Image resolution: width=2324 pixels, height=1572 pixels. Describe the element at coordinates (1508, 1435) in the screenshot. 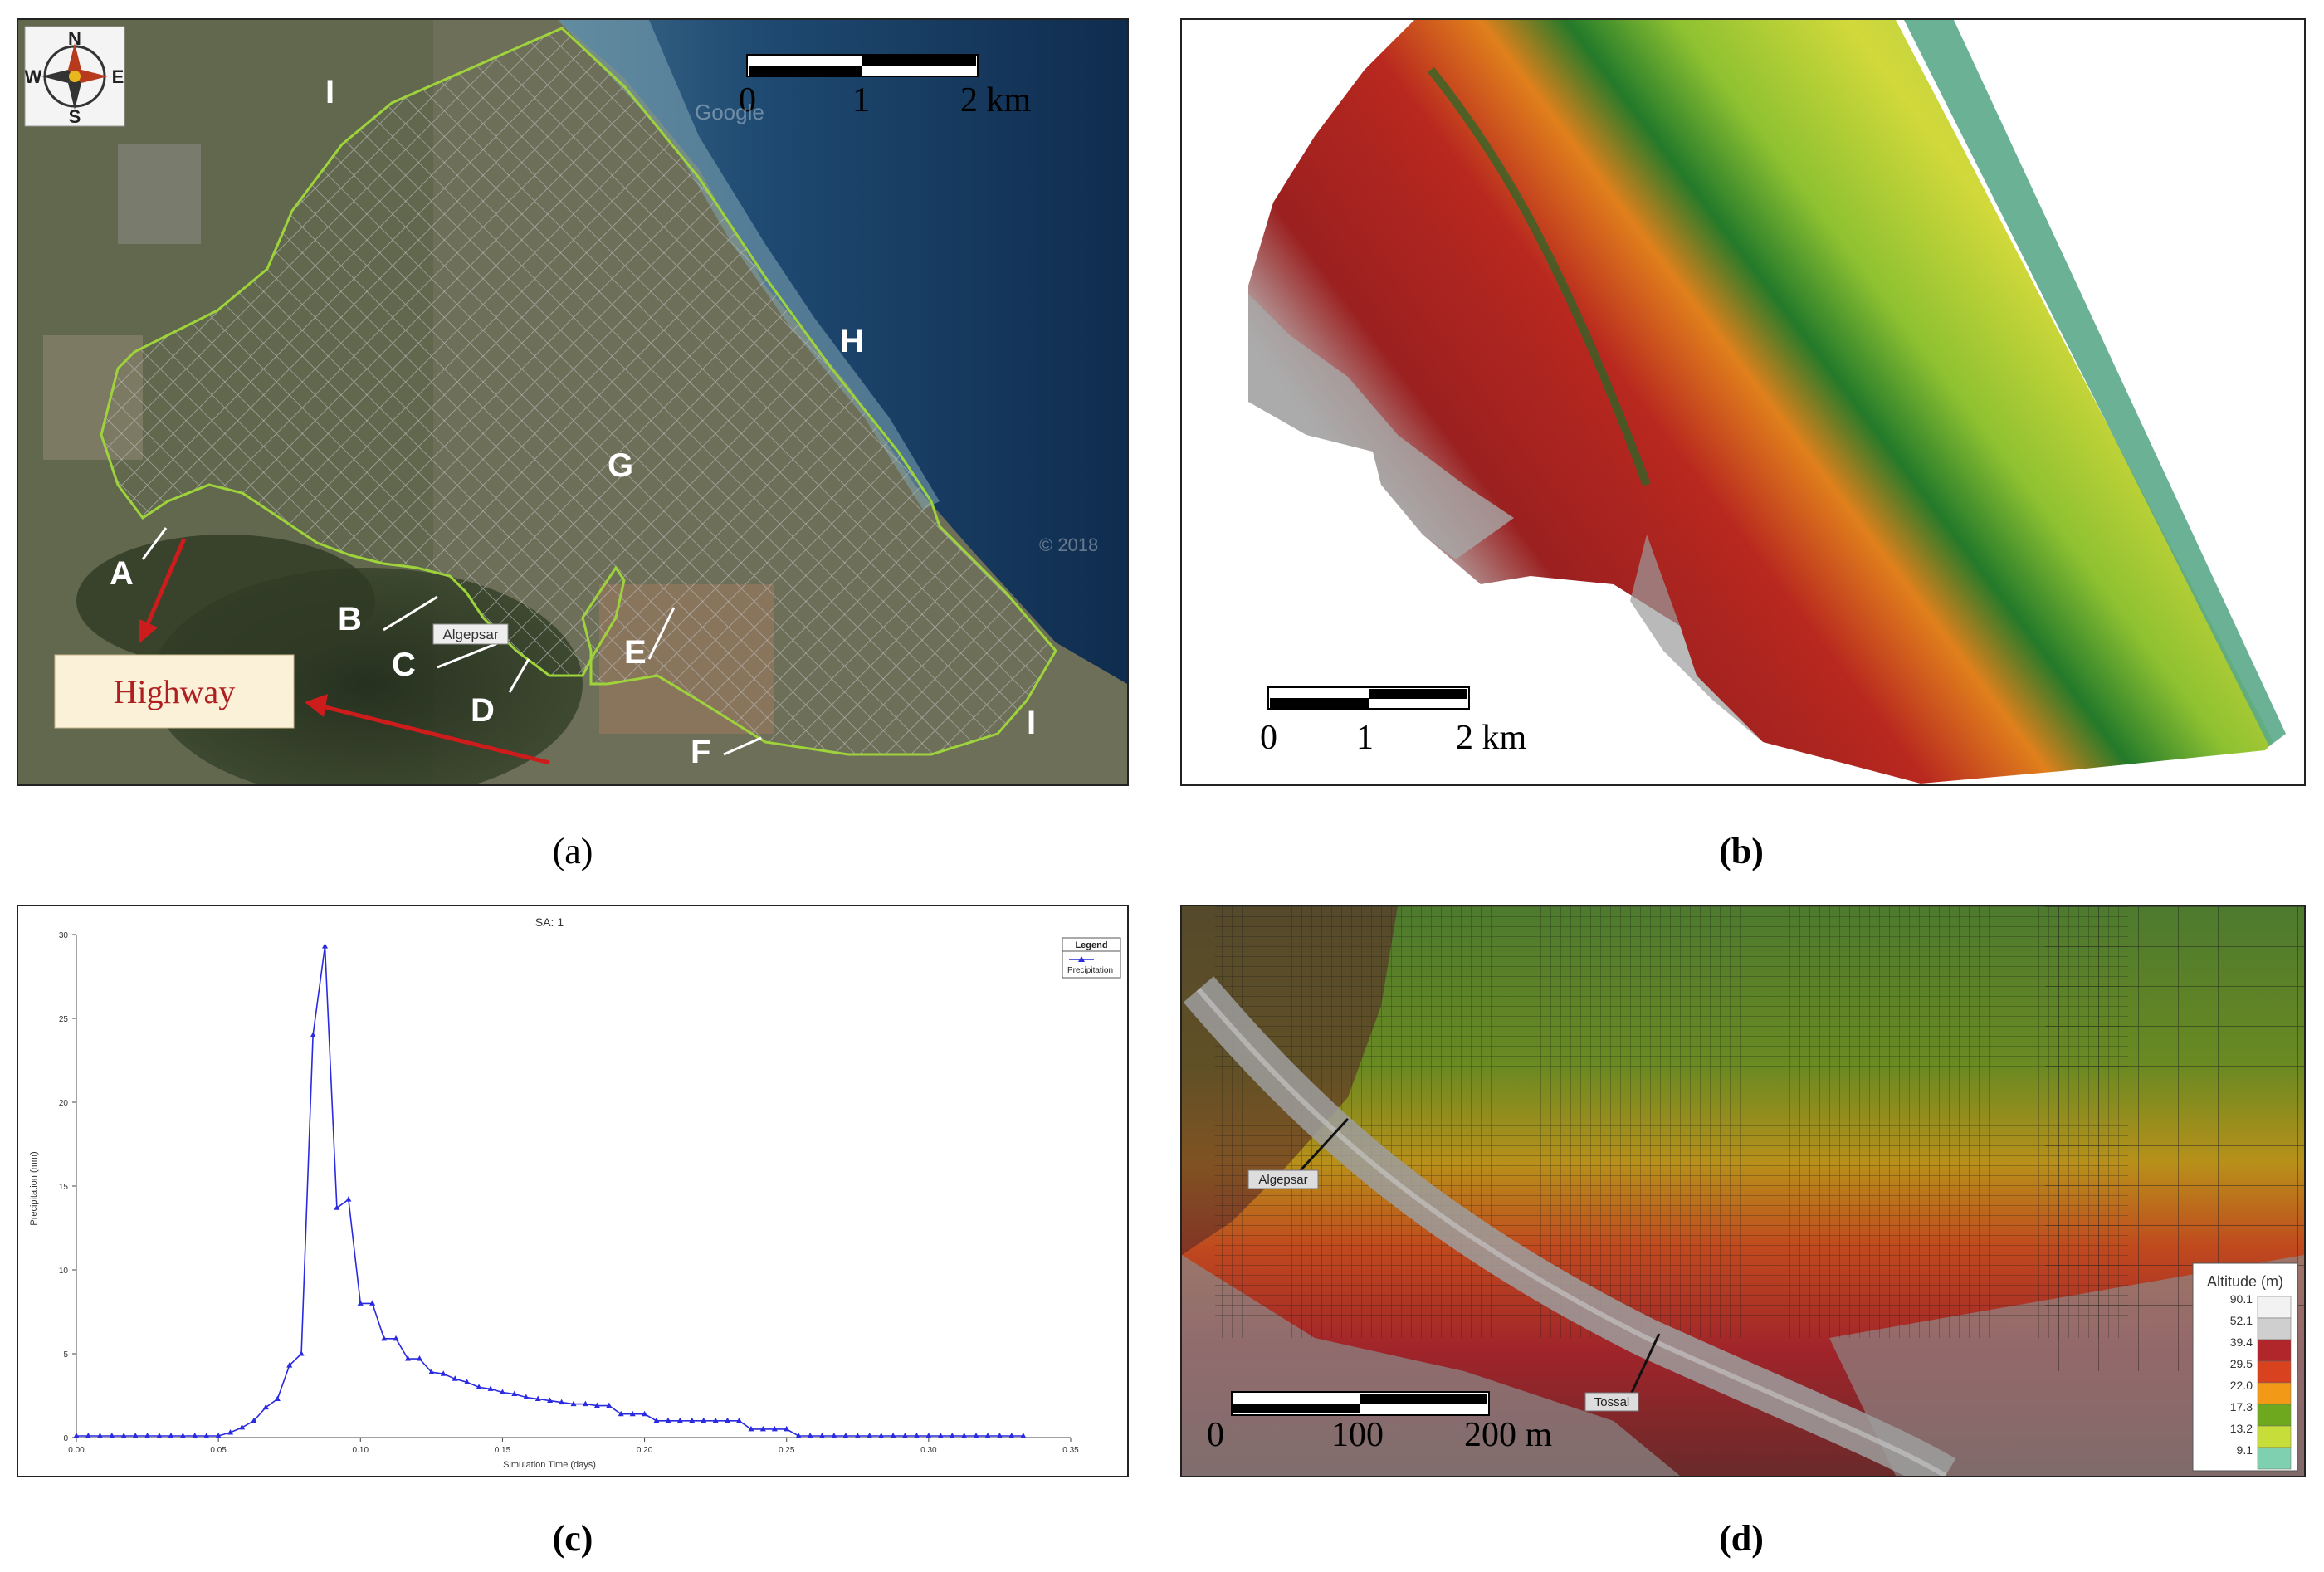

I see `svg-text: 200 m` at that location.